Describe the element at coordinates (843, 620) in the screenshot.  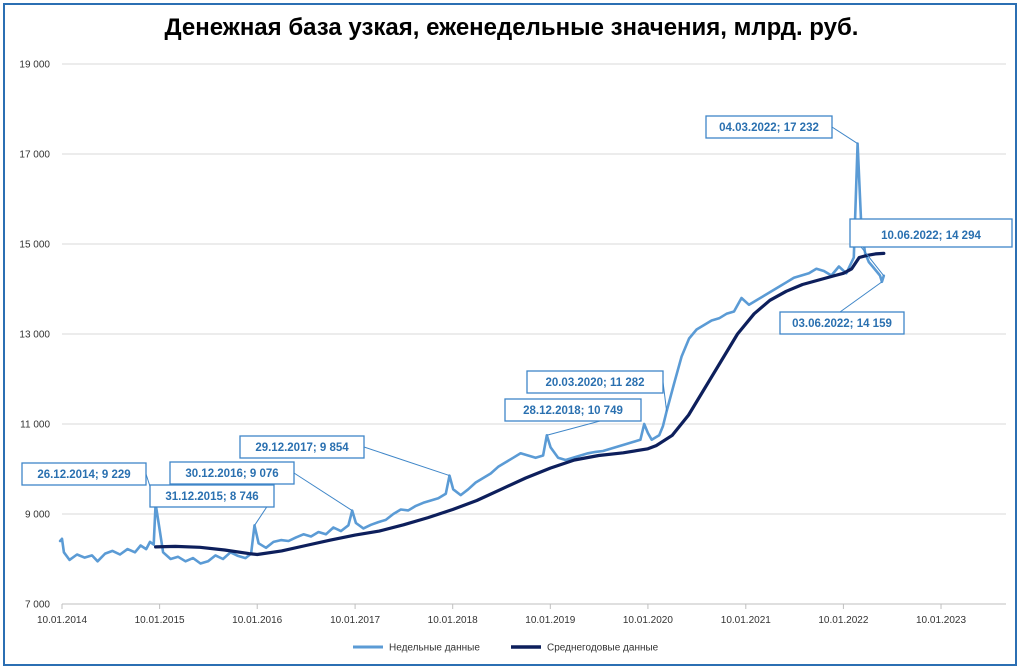
I see `x-tick-label: 10.01.2022` at that location.